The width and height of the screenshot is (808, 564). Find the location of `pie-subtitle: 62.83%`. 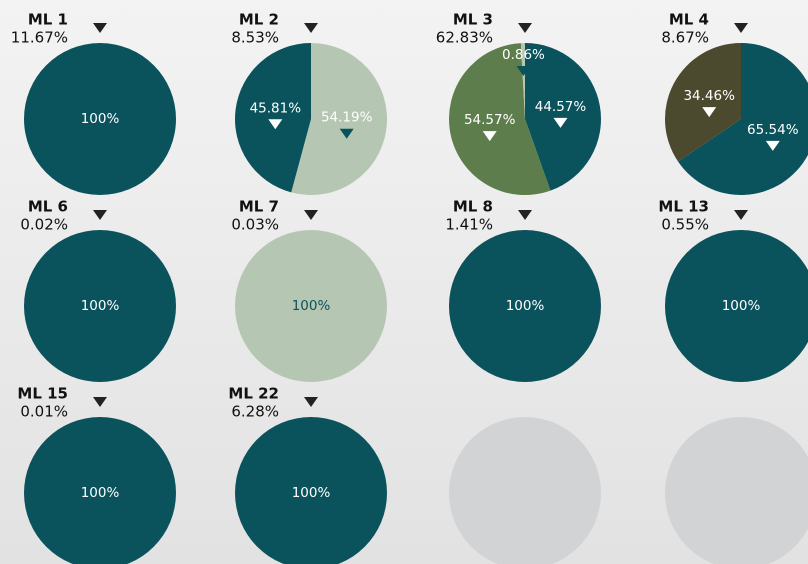

pie-subtitle: 62.83% is located at coordinates (464, 38).